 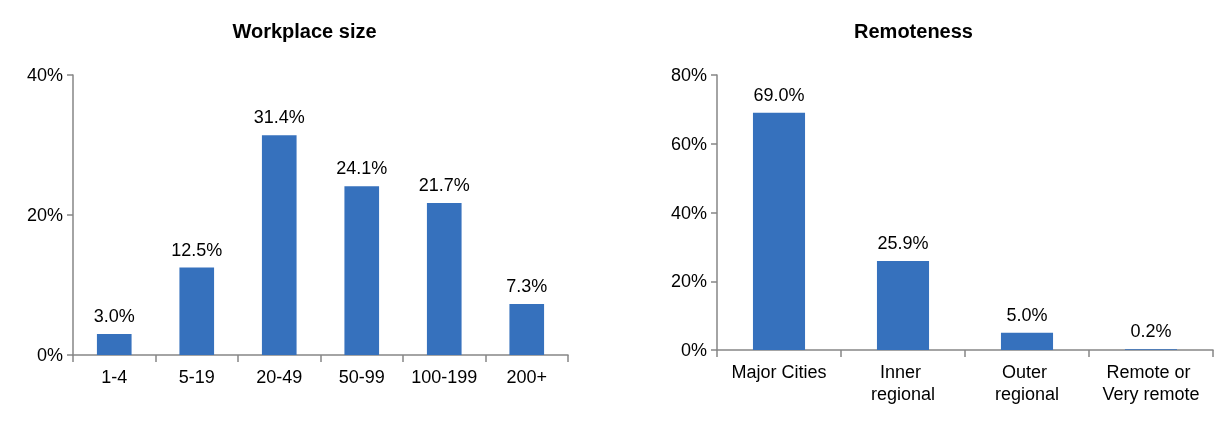 What do you see at coordinates (903, 383) in the screenshot?
I see `x-tick-label: Inner regional` at bounding box center [903, 383].